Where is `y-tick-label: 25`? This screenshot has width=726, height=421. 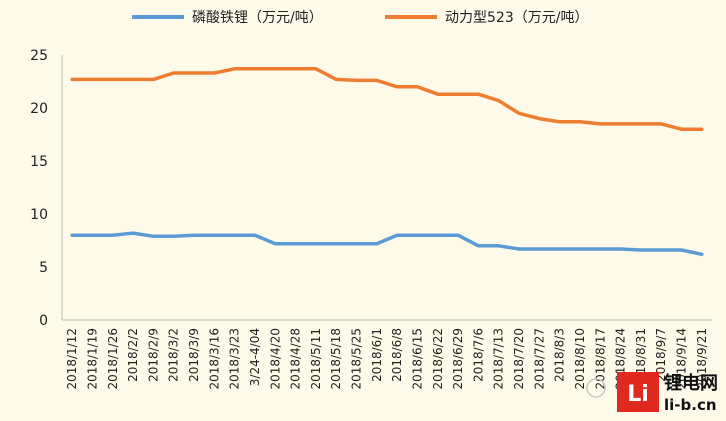 y-tick-label: 25 is located at coordinates (39, 56).